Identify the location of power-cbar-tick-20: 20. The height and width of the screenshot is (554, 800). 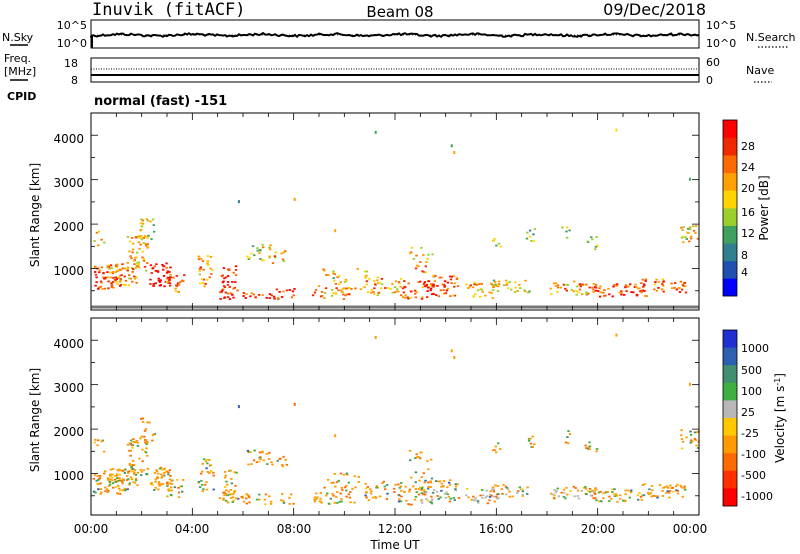
(748, 188).